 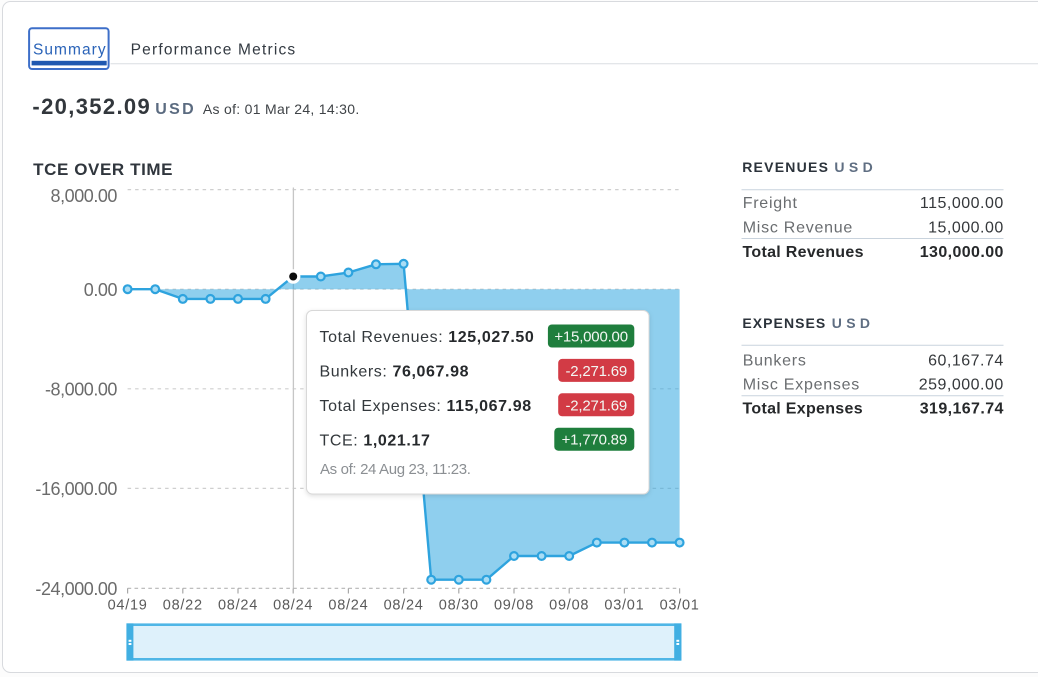 I want to click on svg-text: Misc Expenses, so click(x=801, y=385).